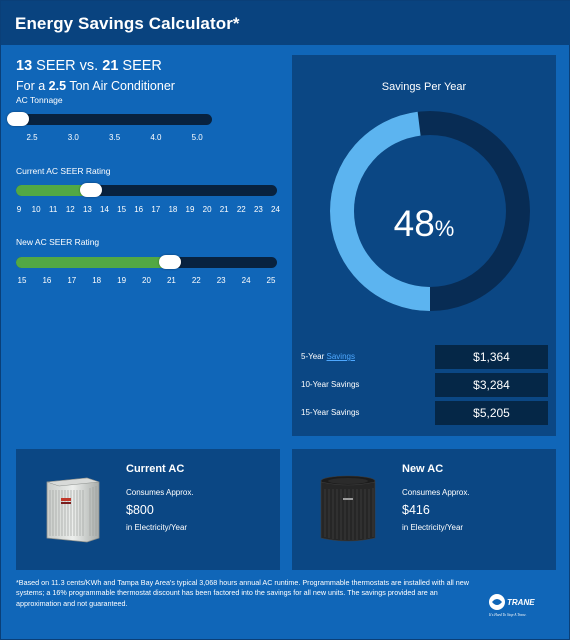 This screenshot has height=640, width=570. Describe the element at coordinates (491, 385) in the screenshot. I see `ten-year-savings-value: $3,284` at that location.